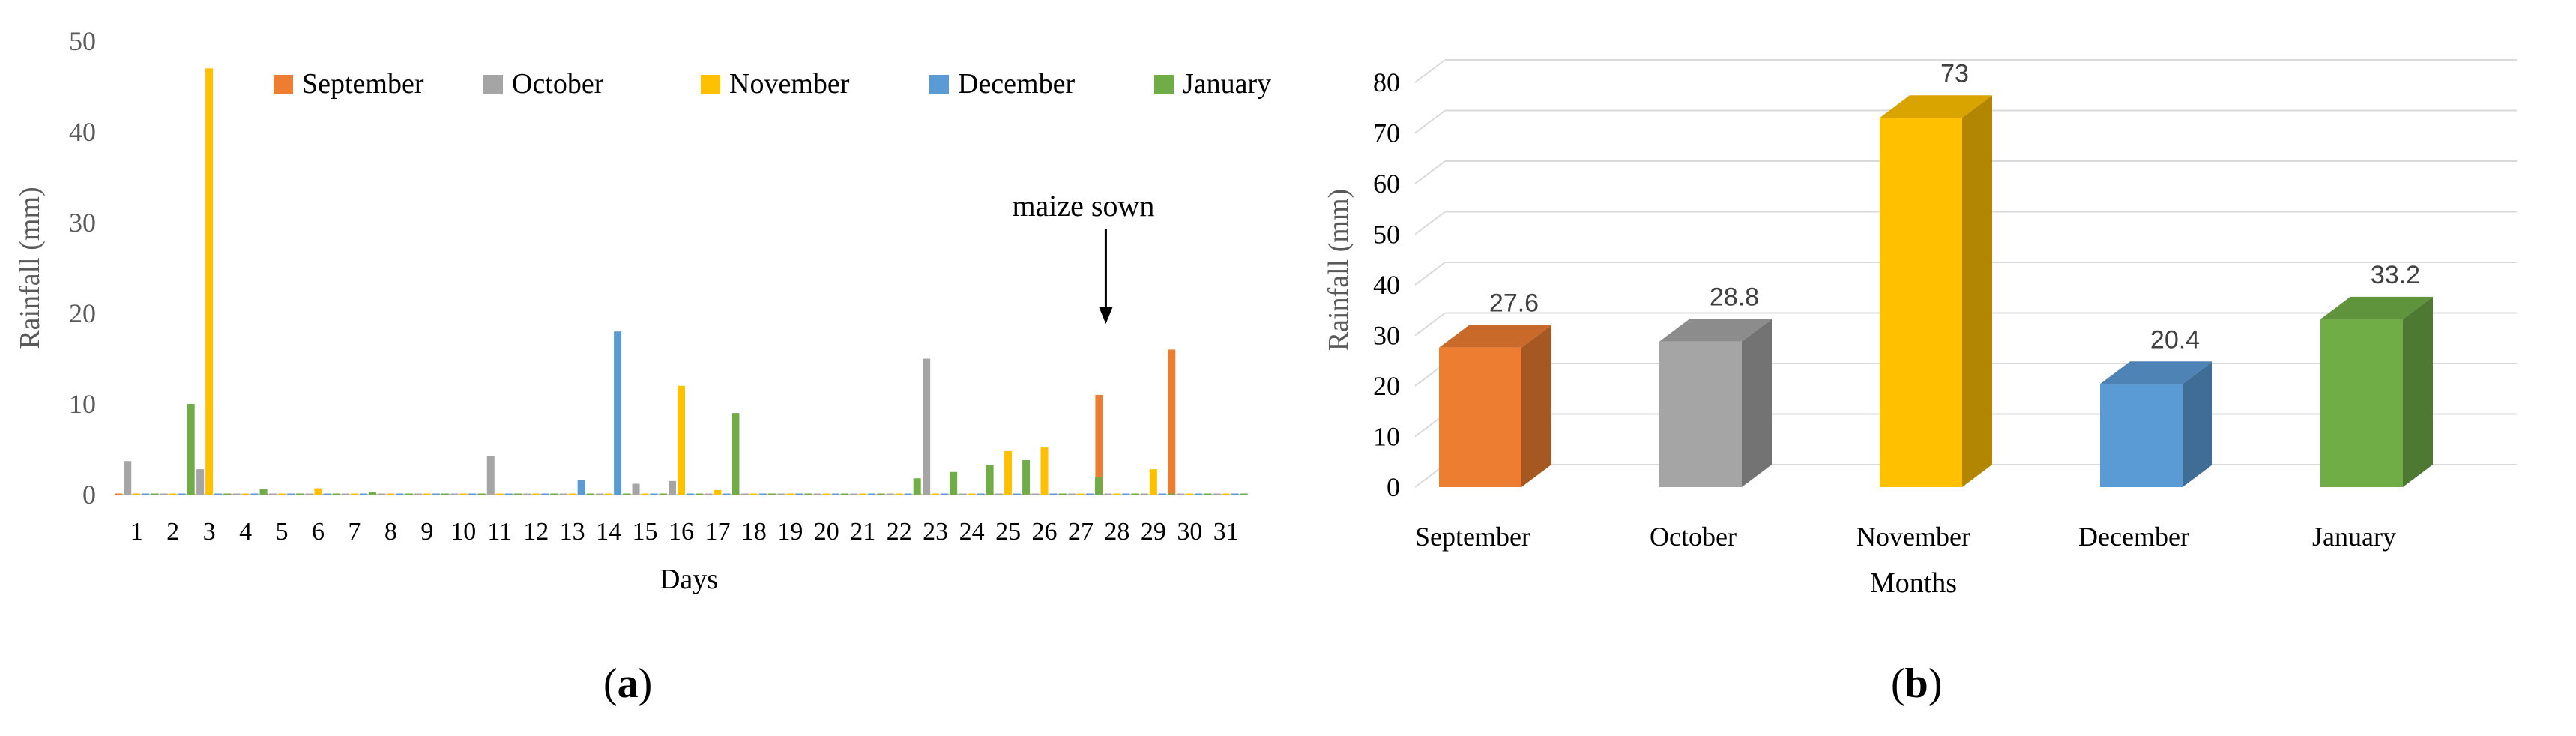 The height and width of the screenshot is (736, 2576). Describe the element at coordinates (210, 532) in the screenshot. I see `x-tick-label-a: 3` at that location.